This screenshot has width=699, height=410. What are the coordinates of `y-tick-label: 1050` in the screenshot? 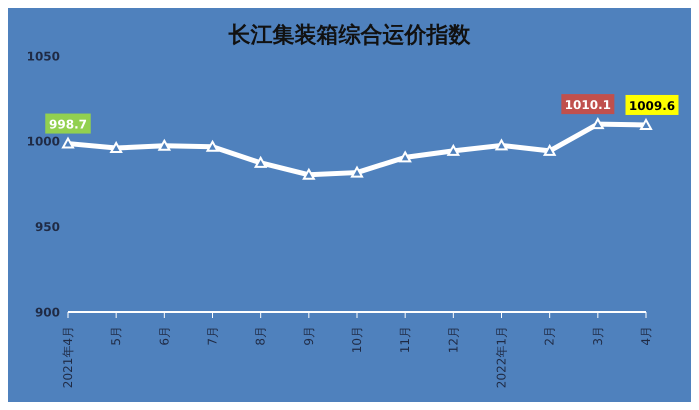 It's located at (43, 56).